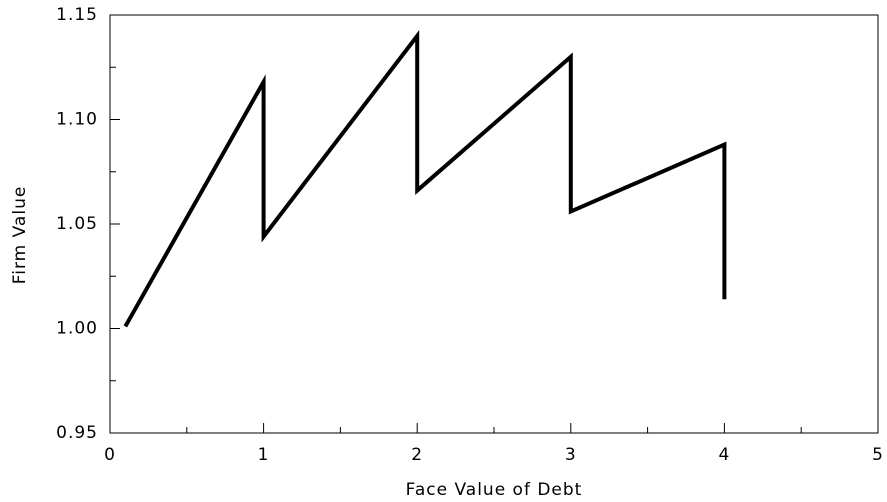 This screenshot has height=502, width=887. What do you see at coordinates (571, 455) in the screenshot?
I see `x-tick-label: 3` at bounding box center [571, 455].